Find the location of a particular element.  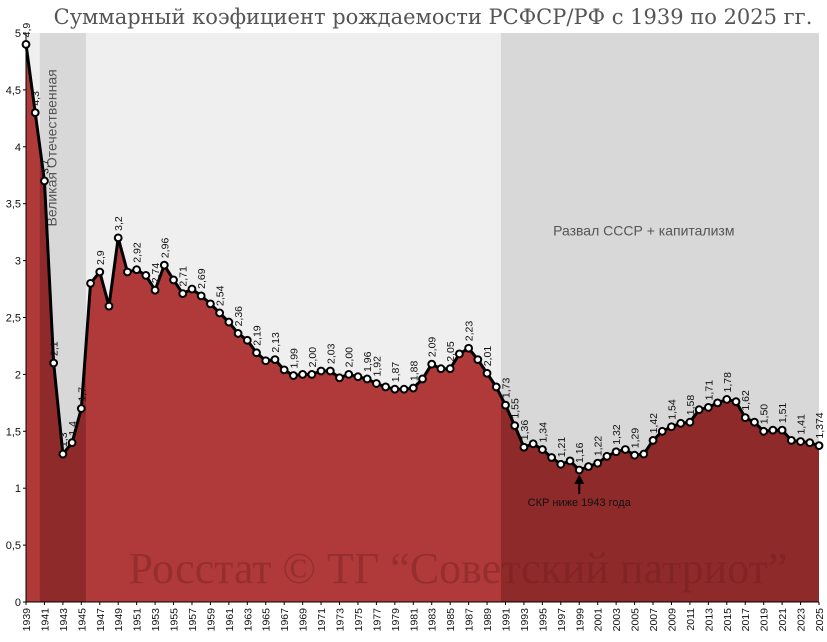

x-tick-label: 1989 is located at coordinates (488, 620).